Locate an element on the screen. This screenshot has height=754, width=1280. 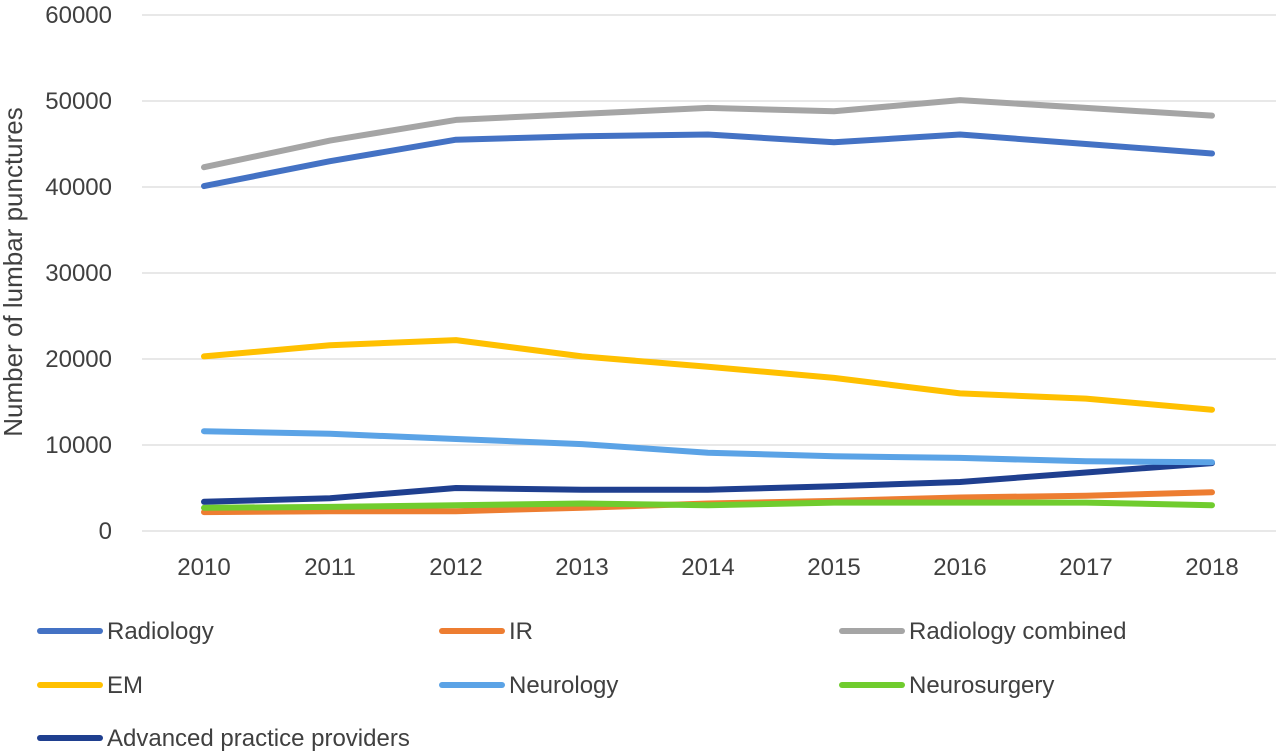
y-tick-label: 10000 is located at coordinates (78, 445).